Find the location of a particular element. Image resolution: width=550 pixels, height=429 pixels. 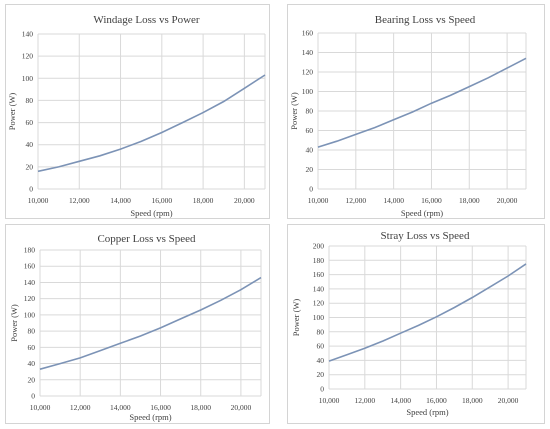

chart-title: Windage Loss vs Power is located at coordinates (146, 20).